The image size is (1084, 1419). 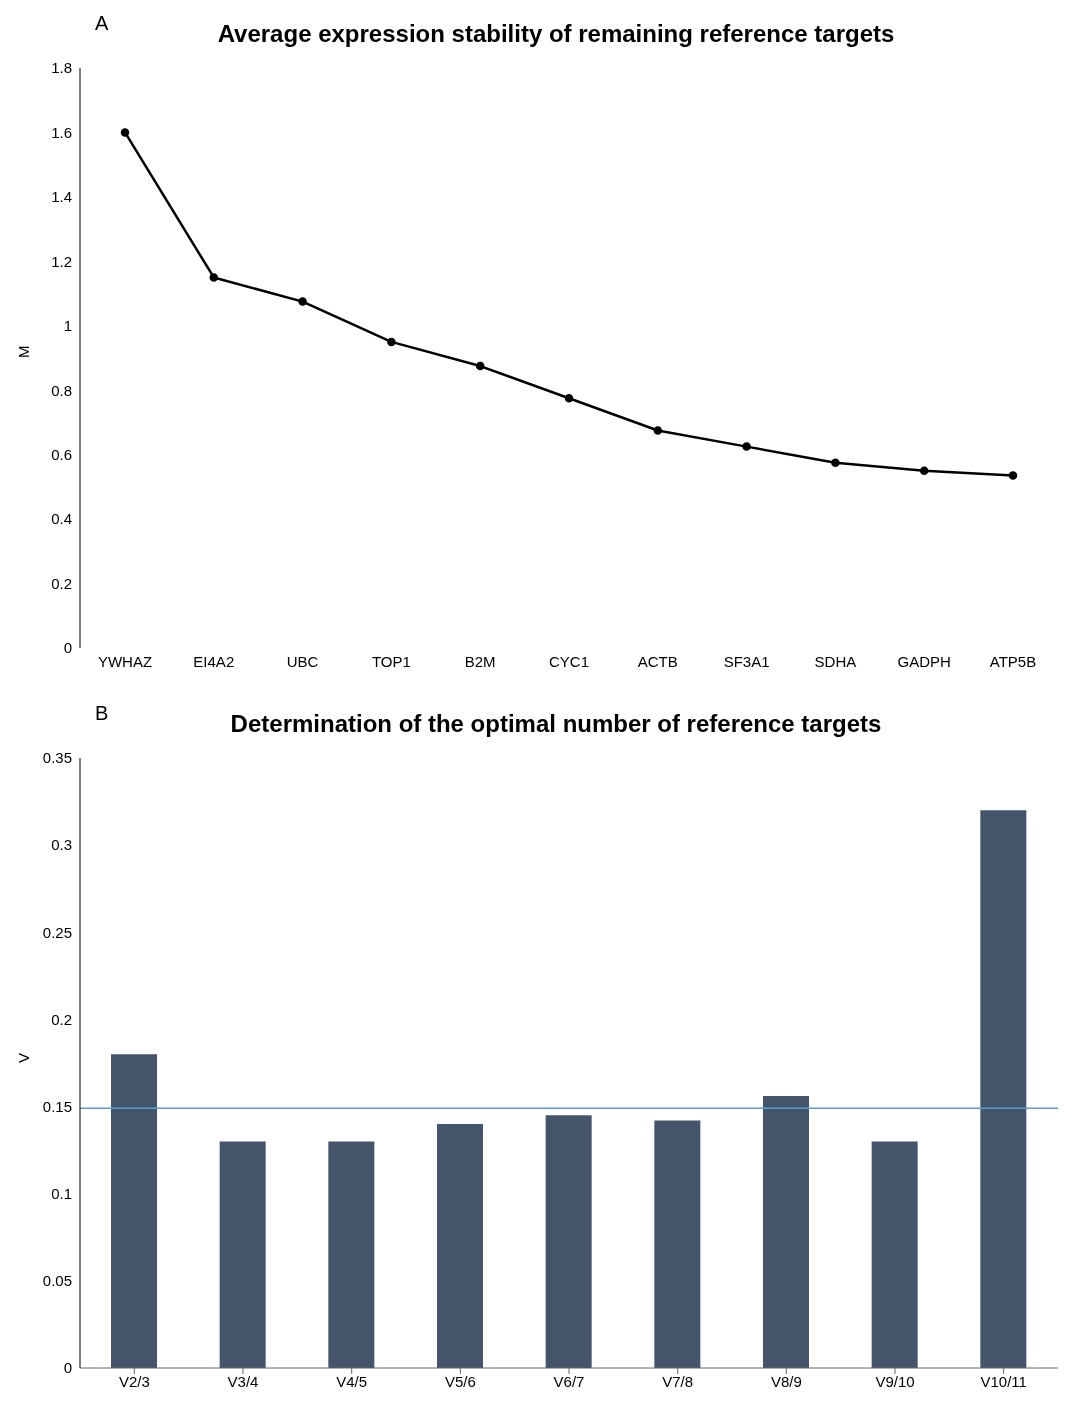 I want to click on y-tick-label: 0.15, so click(x=57, y=1106).